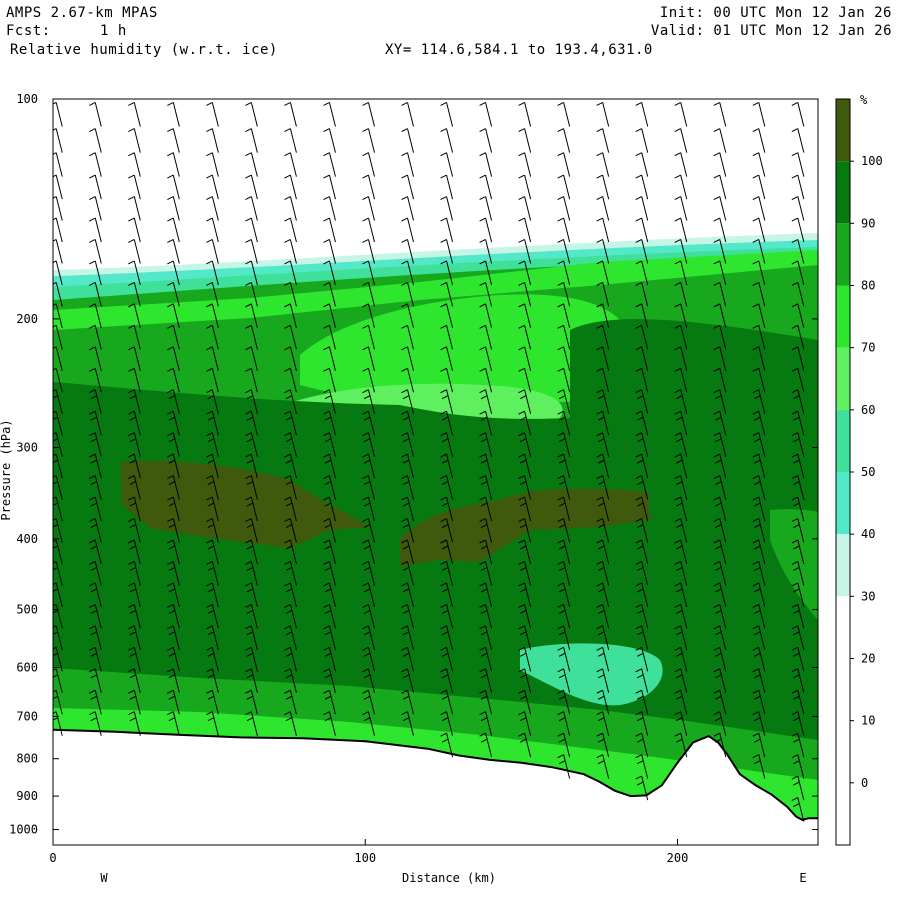 The image size is (900, 900). What do you see at coordinates (82, 13) in the screenshot?
I see `model-title: AMPS 2.67-km MPAS` at bounding box center [82, 13].